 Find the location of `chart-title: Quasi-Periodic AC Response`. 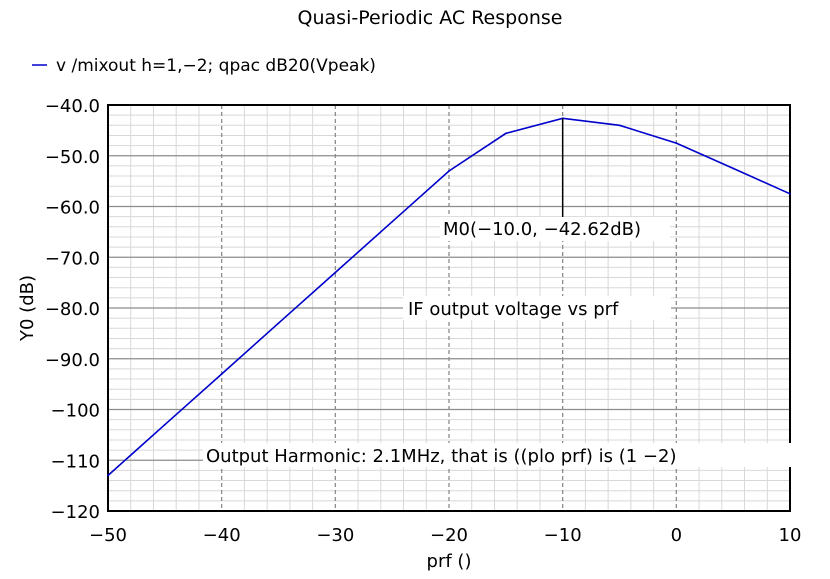

chart-title: Quasi-Periodic AC Response is located at coordinates (430, 18).